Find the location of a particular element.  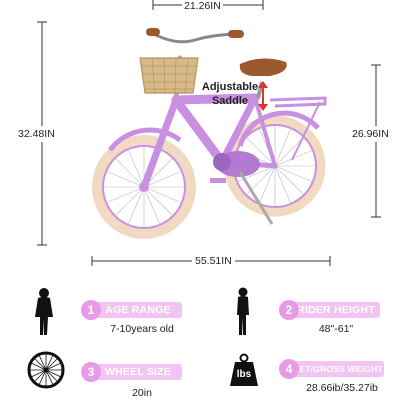

wheel-size-pill: WHEEL SIZE is located at coordinates (138, 372).